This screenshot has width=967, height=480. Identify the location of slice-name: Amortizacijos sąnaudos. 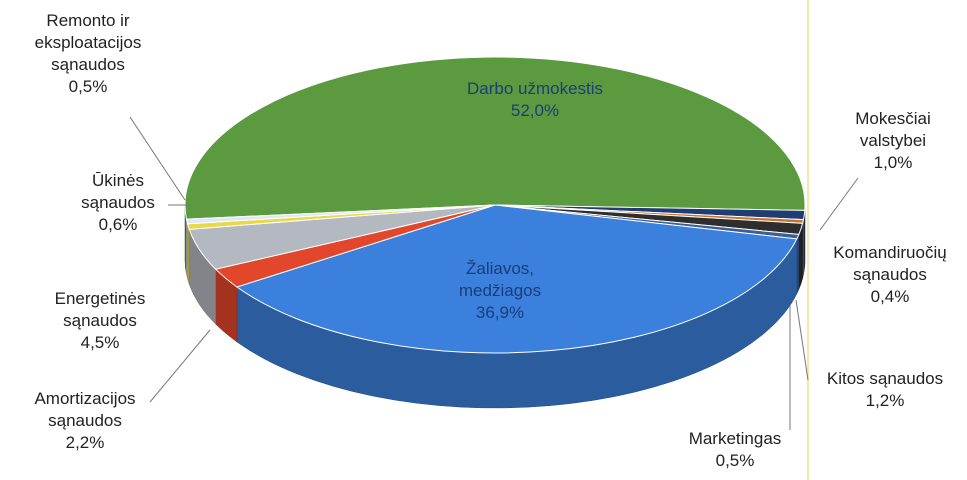
(85, 409).